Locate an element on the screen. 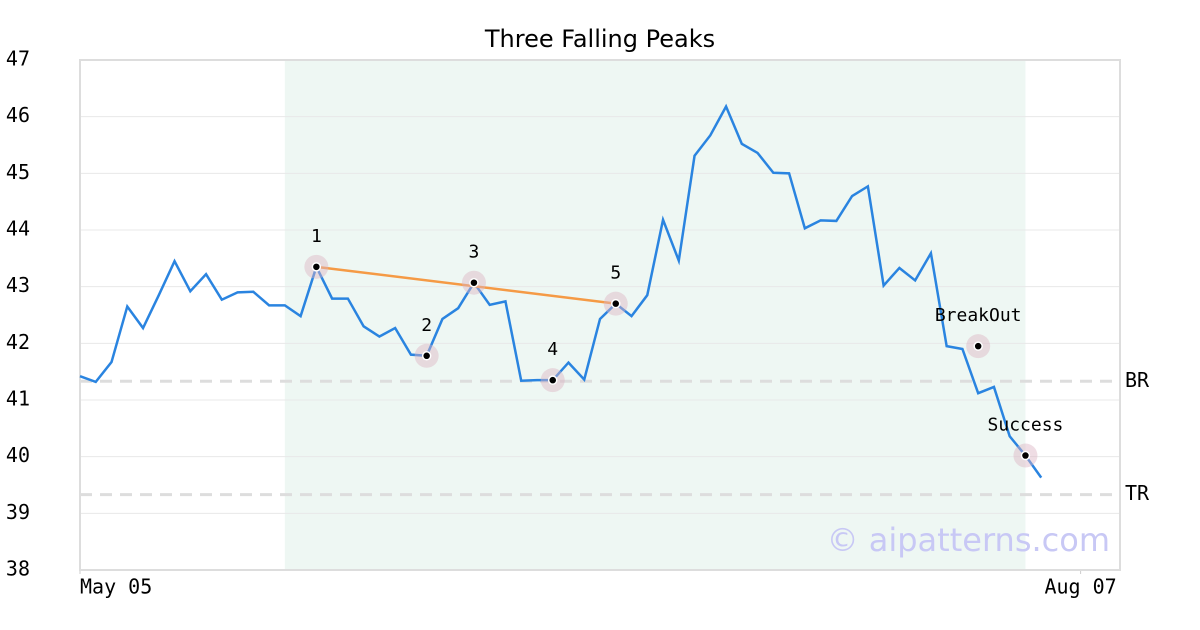  chart-title: Three Falling Peaks is located at coordinates (599, 39).